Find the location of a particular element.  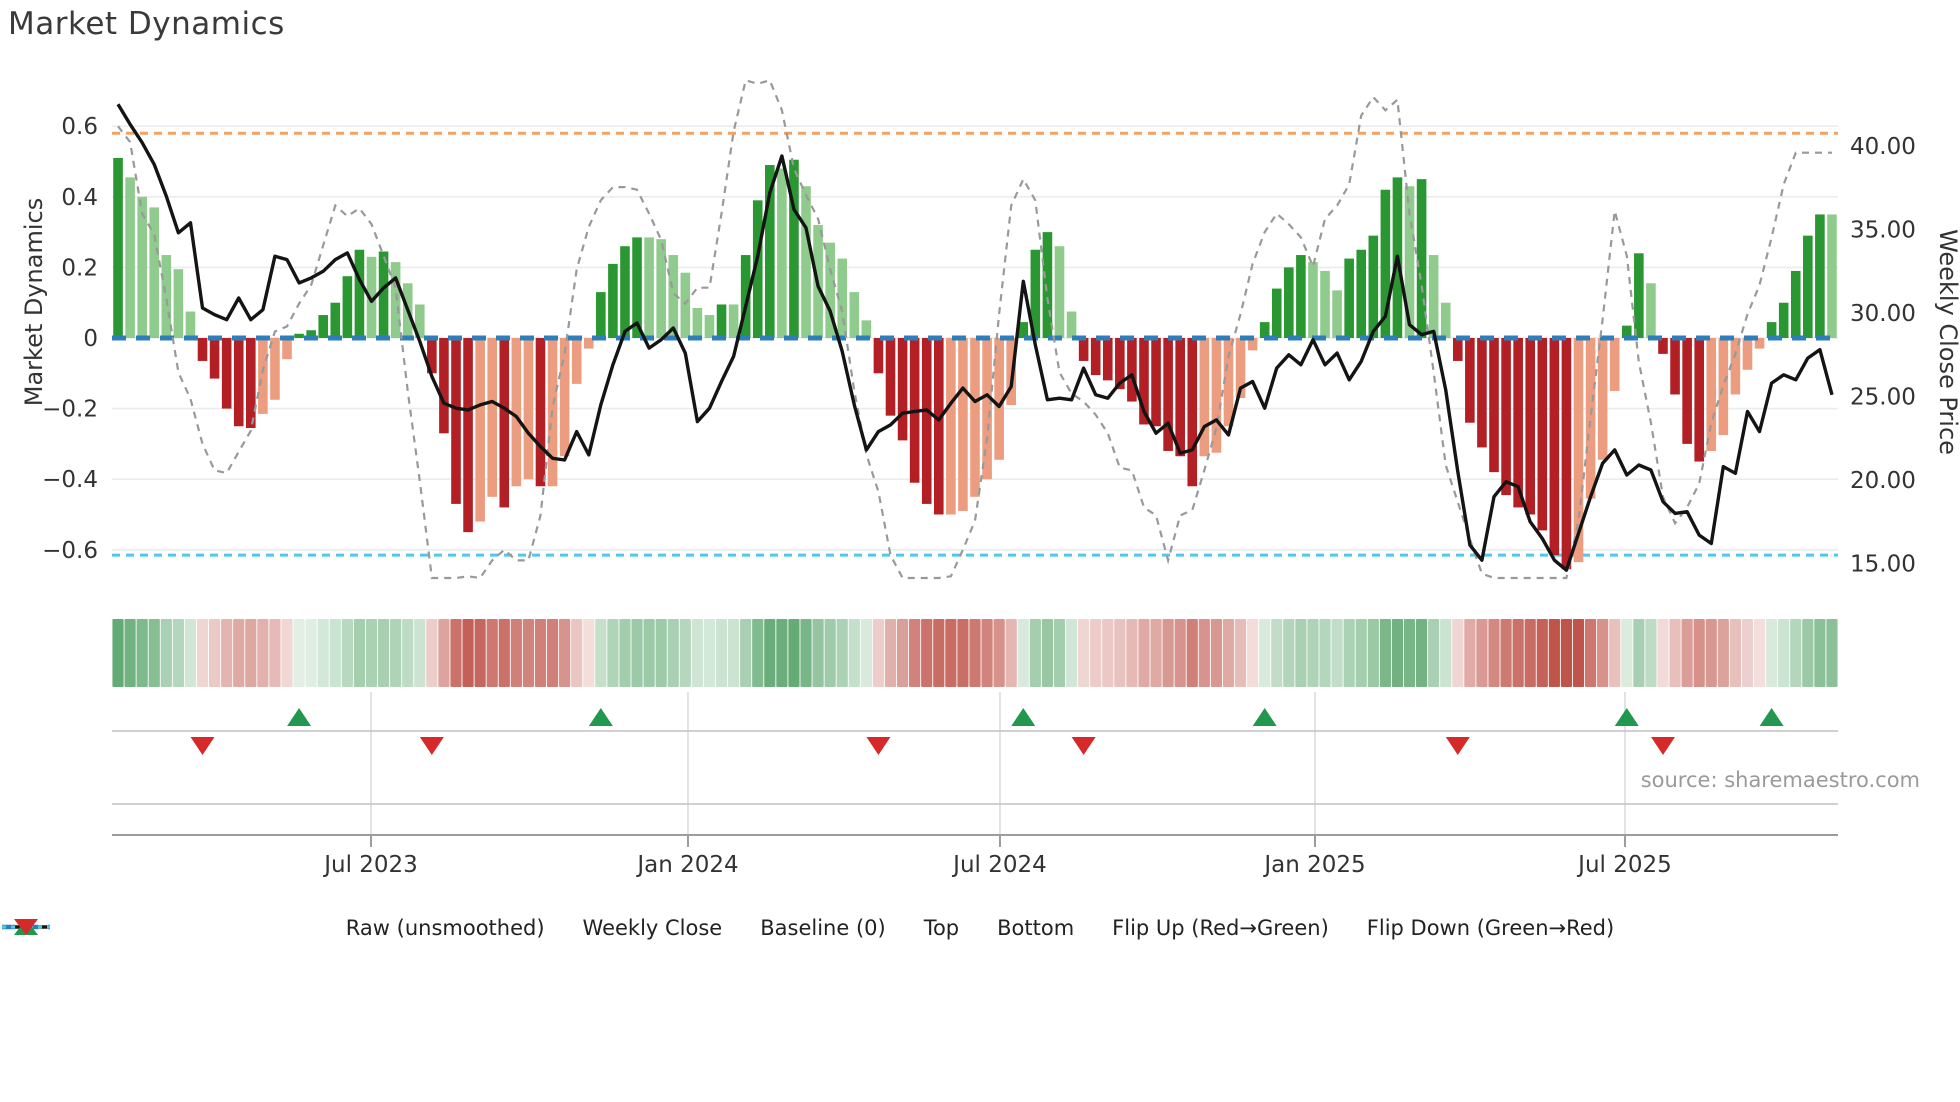

x-tick-label: Jul 2023 is located at coordinates (370, 865).